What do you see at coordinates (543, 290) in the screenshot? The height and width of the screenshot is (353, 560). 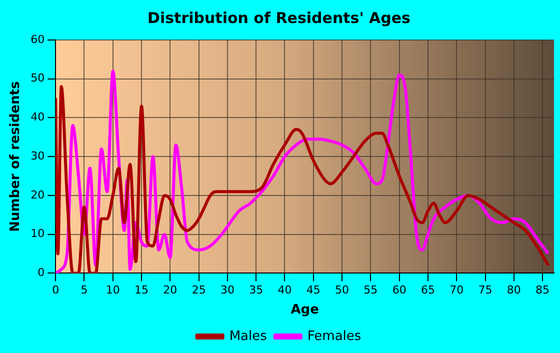 I see `x-tick-label: 85` at bounding box center [543, 290].